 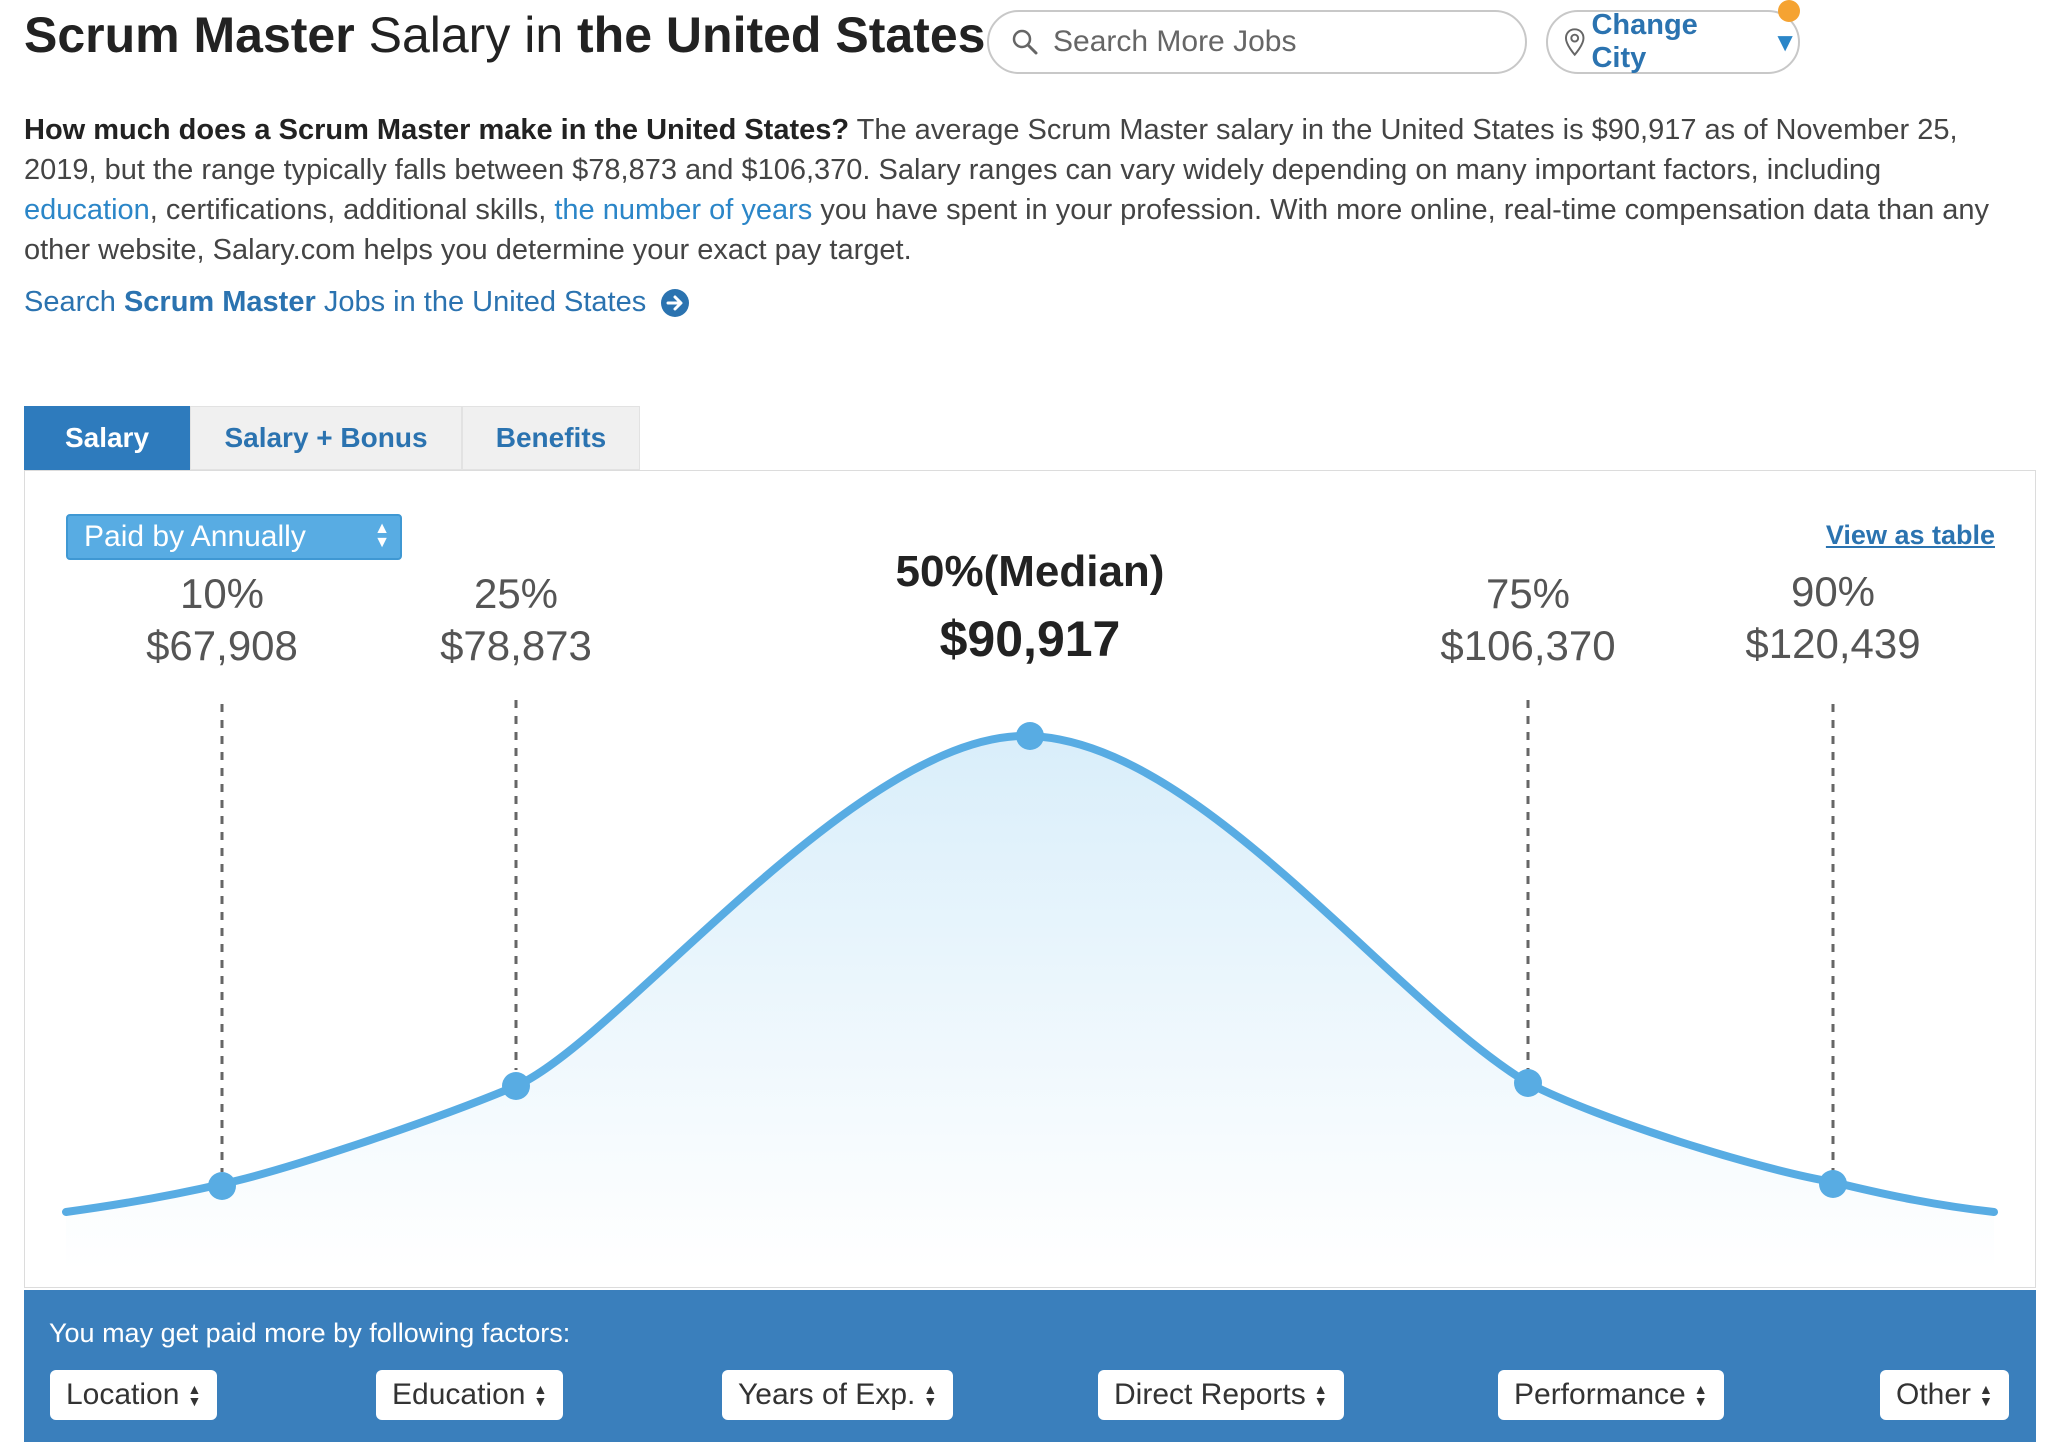 I want to click on factor-other: Other ▲ ▼, so click(x=1944, y=1395).